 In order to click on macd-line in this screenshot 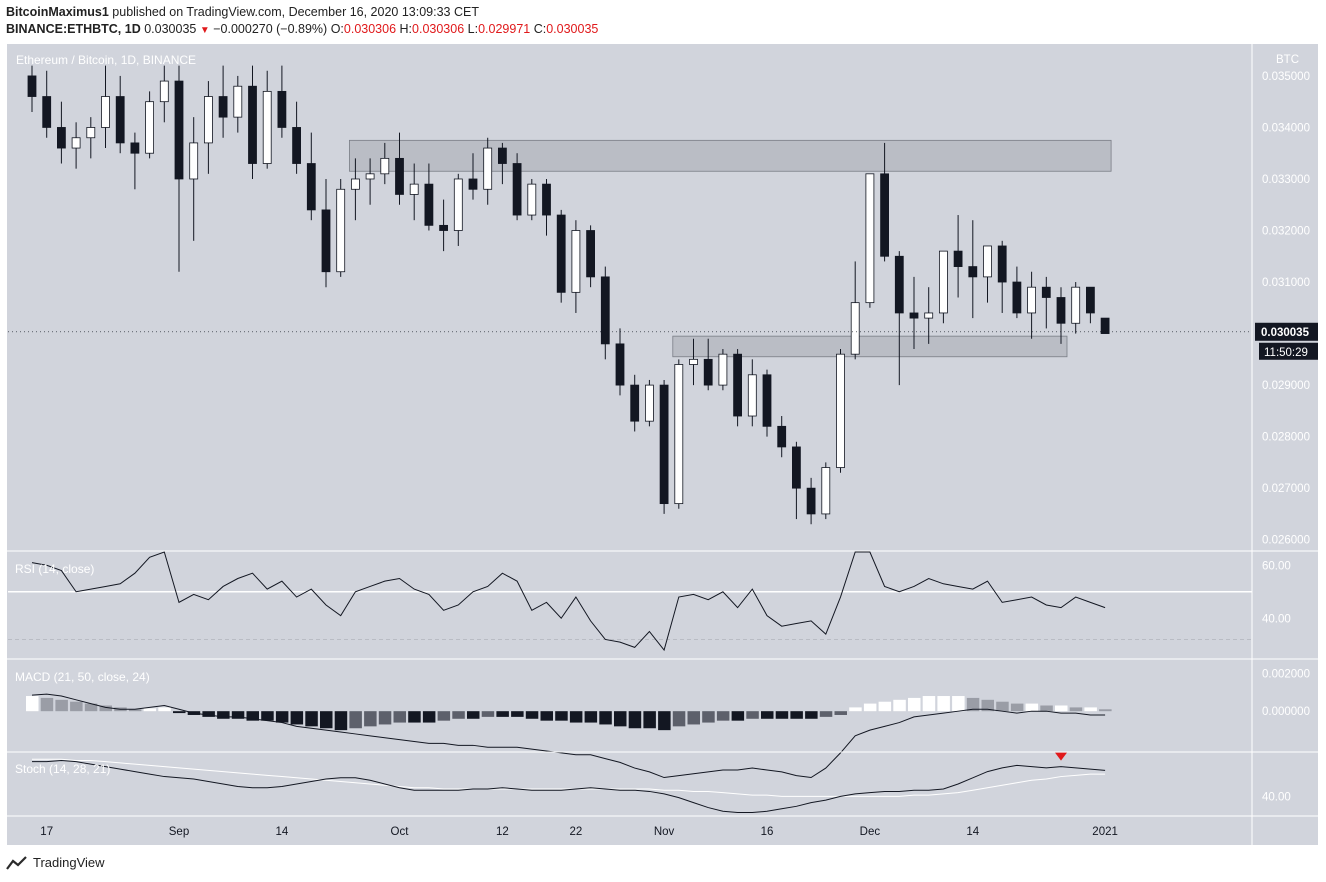, I will do `click(568, 736)`.